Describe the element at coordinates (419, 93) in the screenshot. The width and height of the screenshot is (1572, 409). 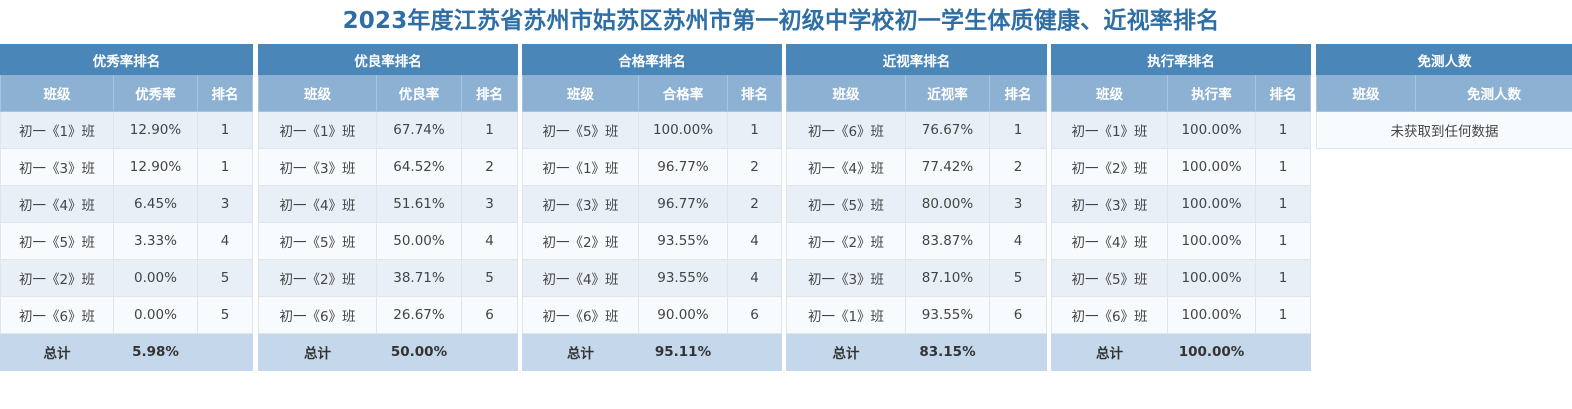
I see `column-header: 优良率` at that location.